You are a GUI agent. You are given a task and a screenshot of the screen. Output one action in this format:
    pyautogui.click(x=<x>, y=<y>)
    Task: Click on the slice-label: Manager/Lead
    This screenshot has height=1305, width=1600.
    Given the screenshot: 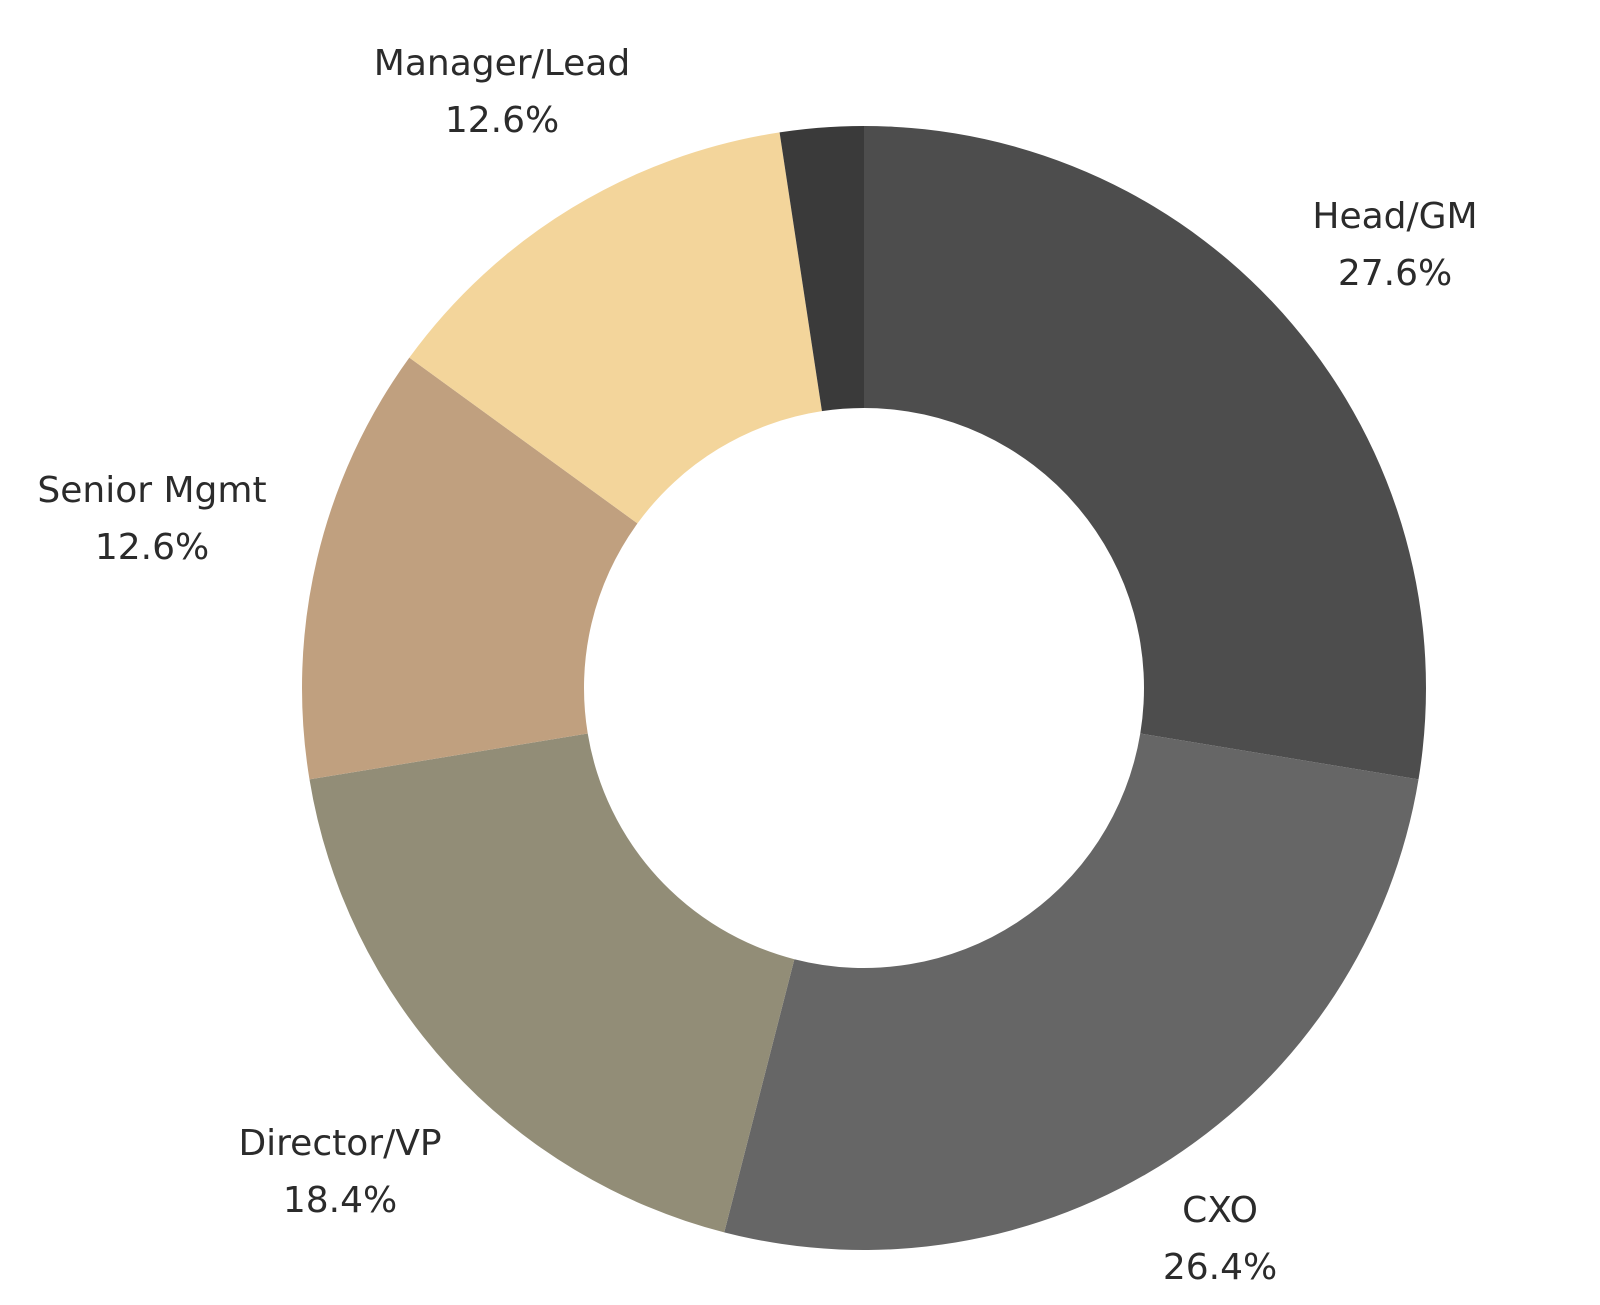 What is the action you would take?
    pyautogui.click(x=502, y=63)
    